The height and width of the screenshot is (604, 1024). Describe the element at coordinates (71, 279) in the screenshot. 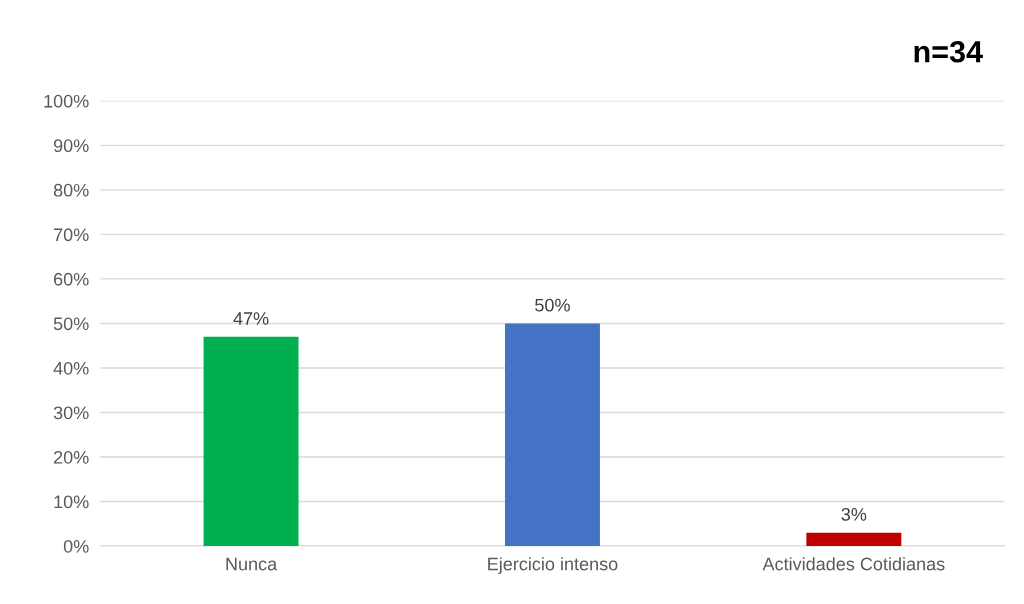

I see `y-tick-label: 60%` at that location.